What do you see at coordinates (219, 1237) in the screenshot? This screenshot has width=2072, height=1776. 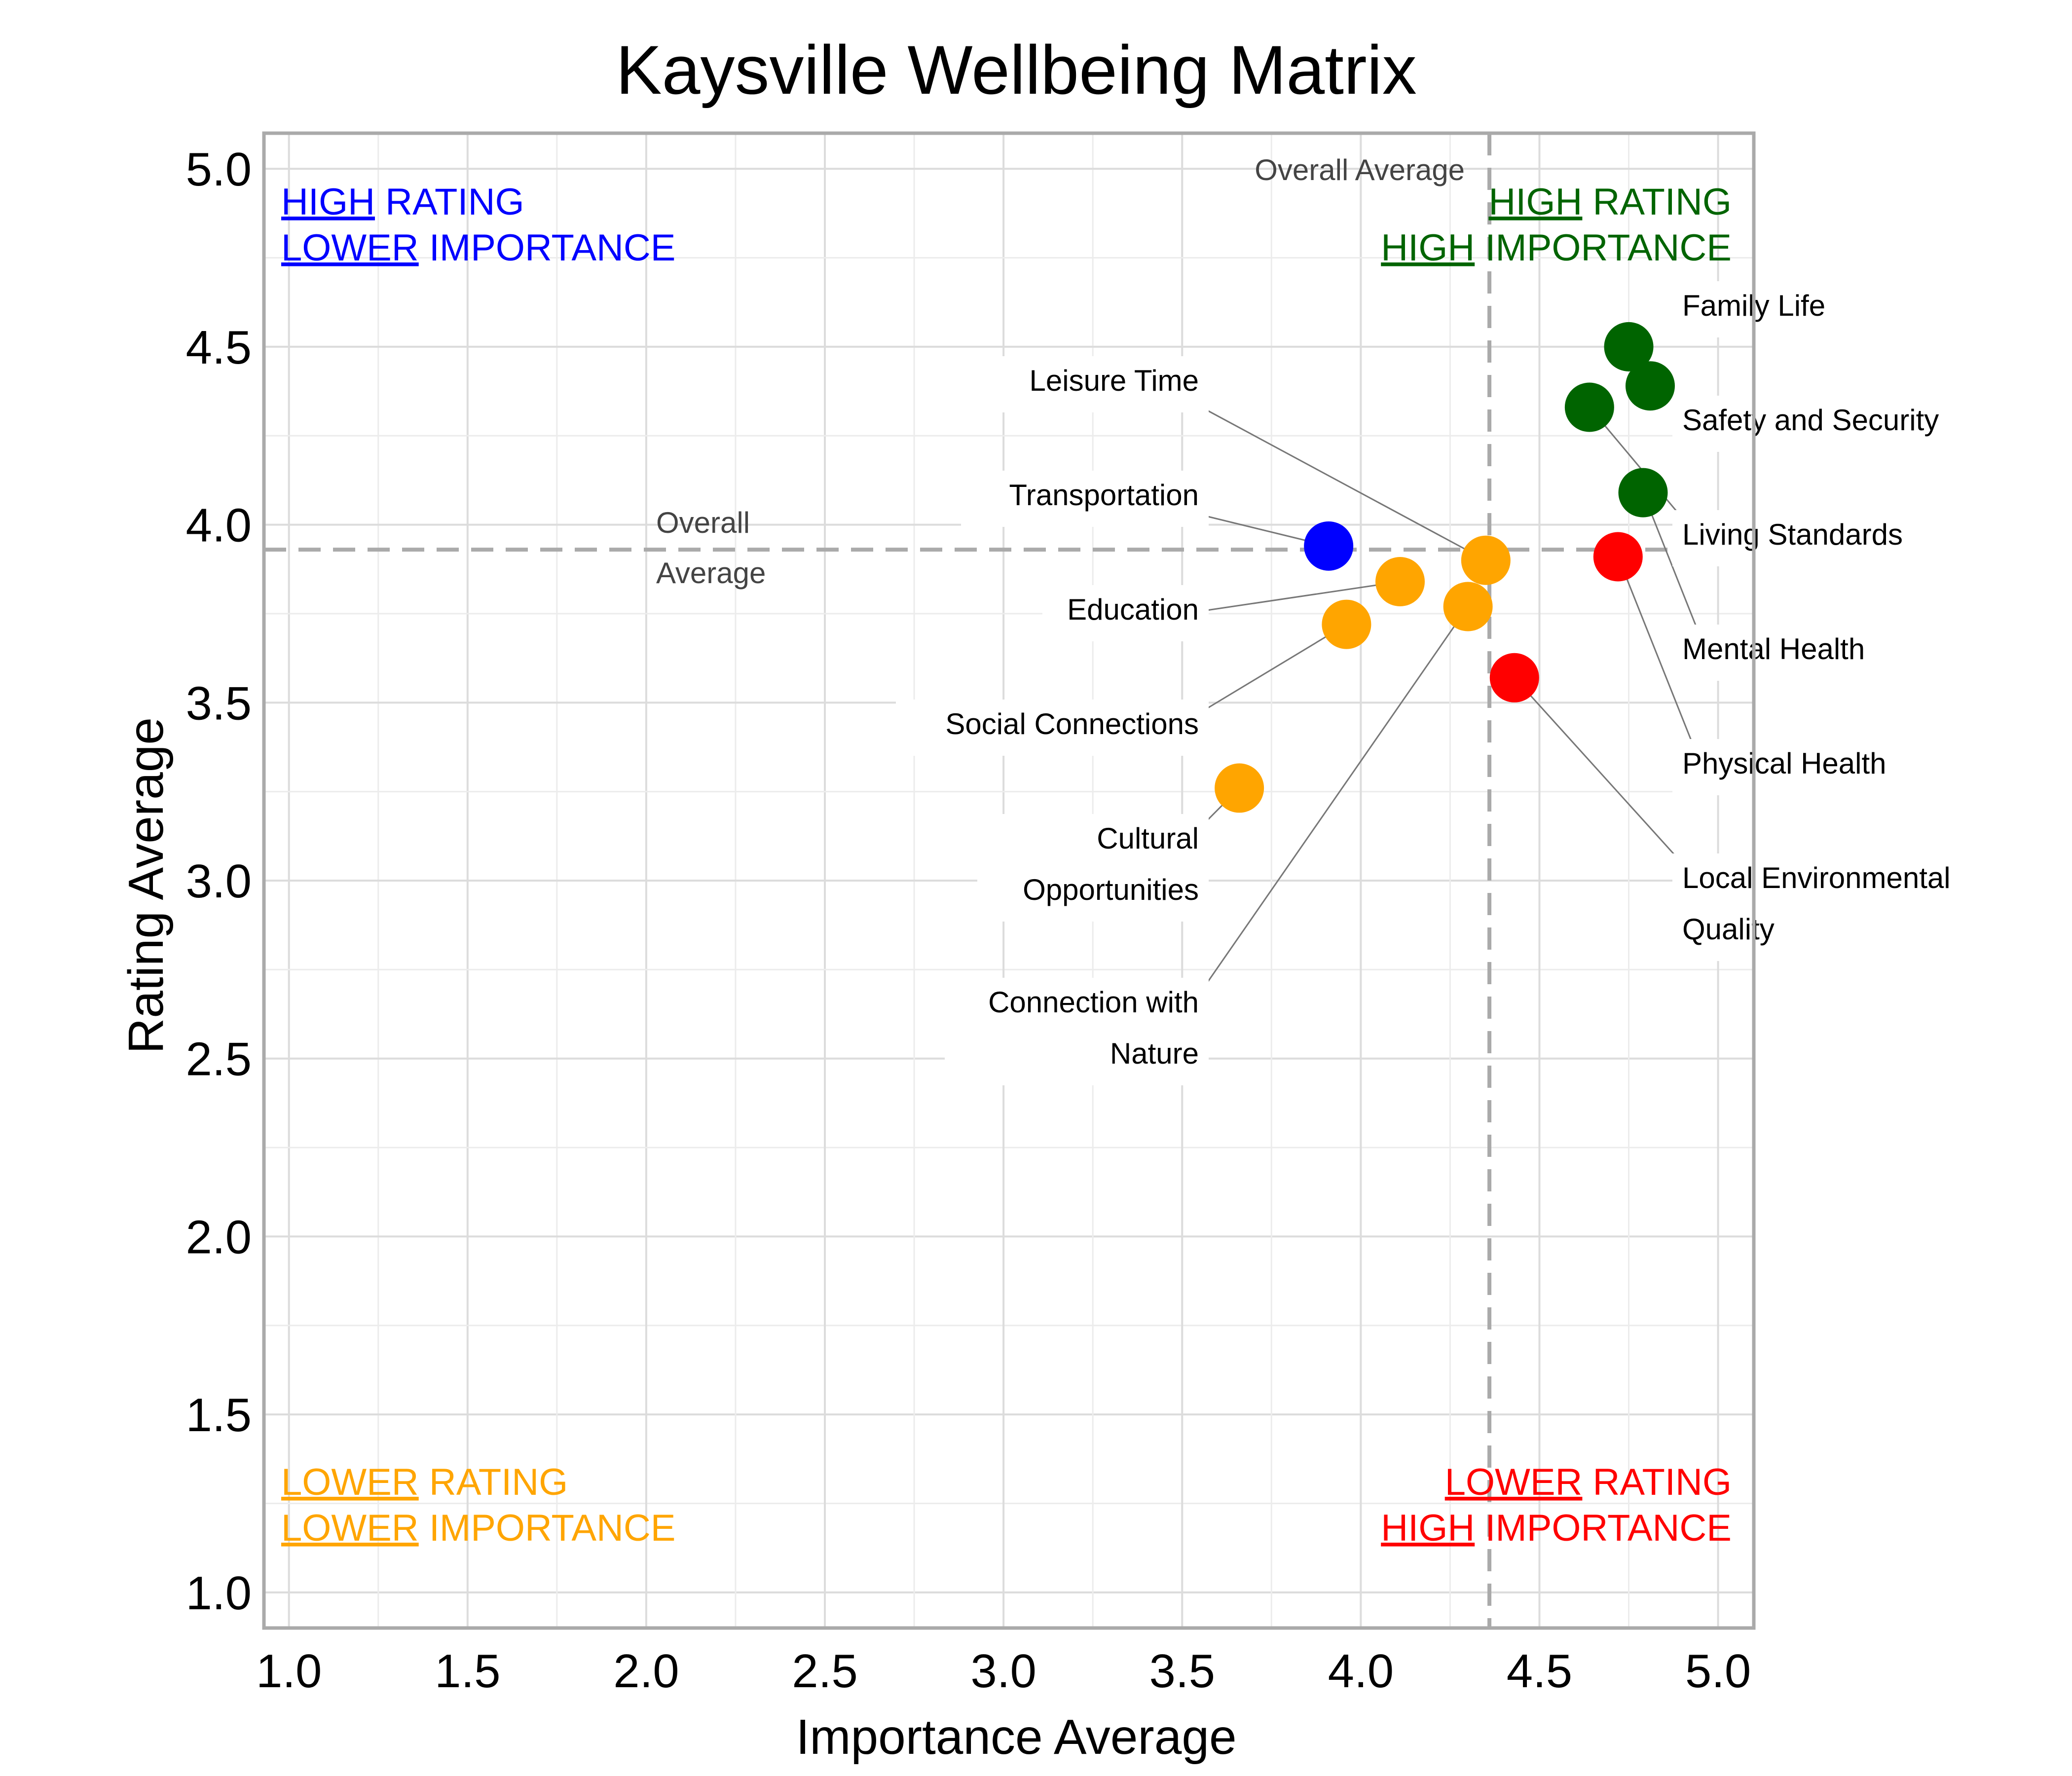 I see `y-tick-label: 2.0` at bounding box center [219, 1237].